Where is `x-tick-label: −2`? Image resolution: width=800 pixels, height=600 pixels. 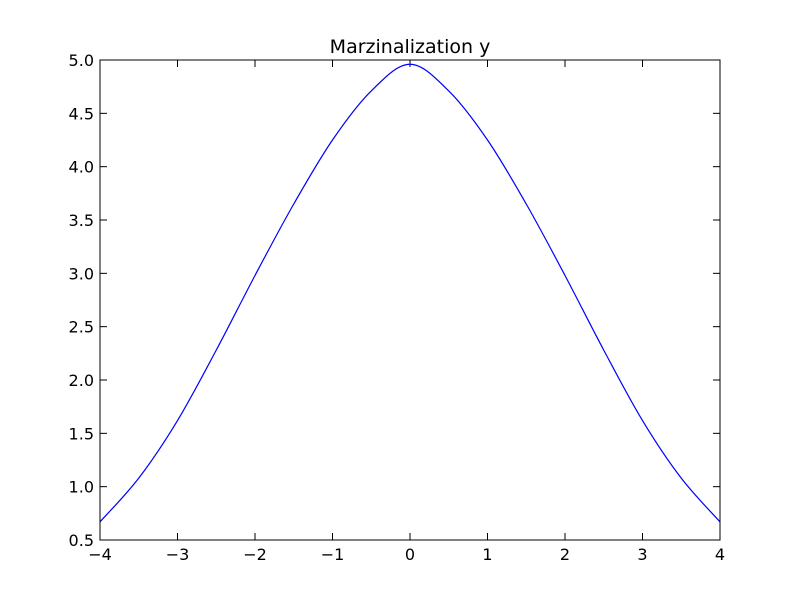
x-tick-label: −2 is located at coordinates (255, 554).